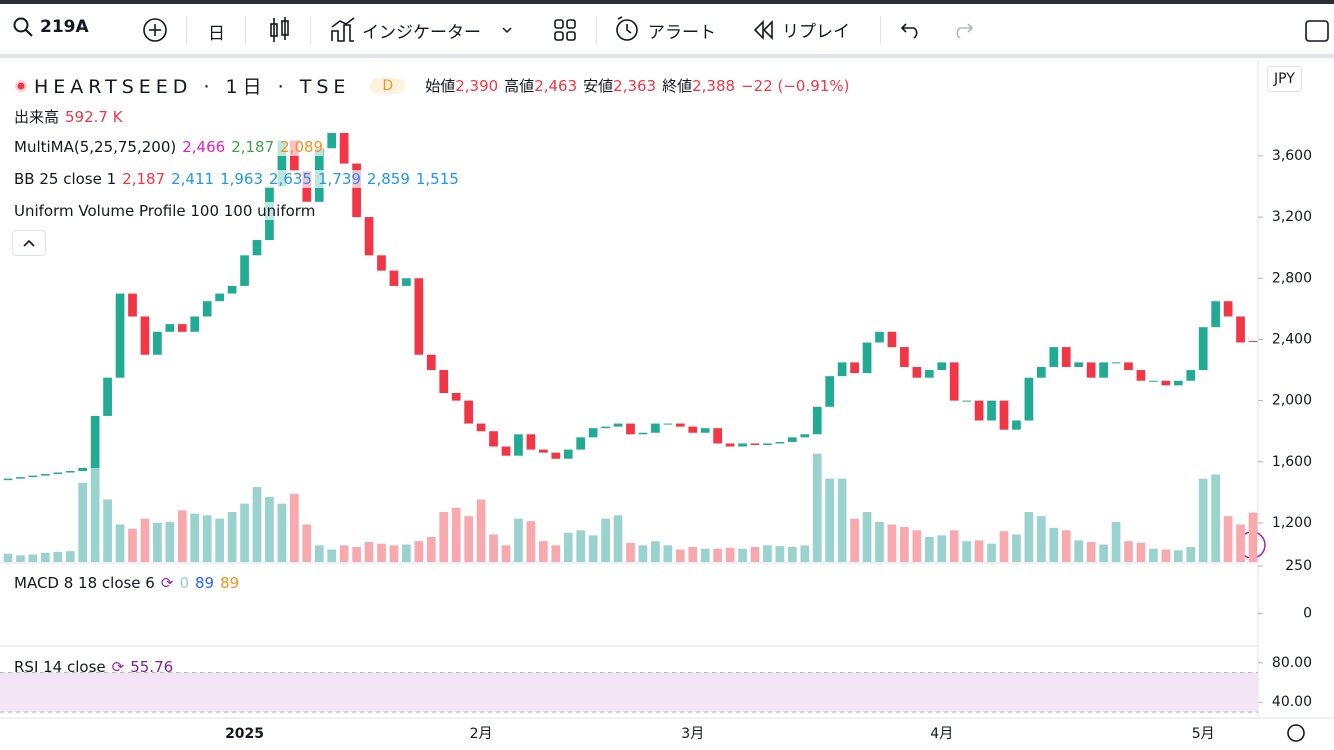 The width and height of the screenshot is (1334, 750). What do you see at coordinates (816, 32) in the screenshot?
I see `replay-label: リプレイ` at bounding box center [816, 32].